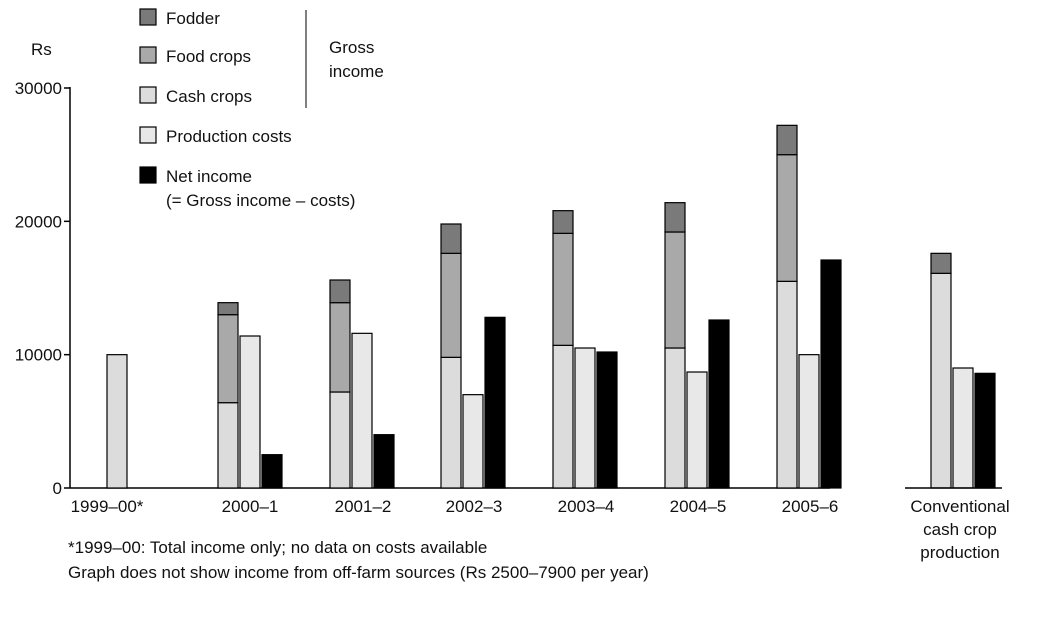  Describe the element at coordinates (38, 355) in the screenshot. I see `y-tick-label: 10000` at that location.